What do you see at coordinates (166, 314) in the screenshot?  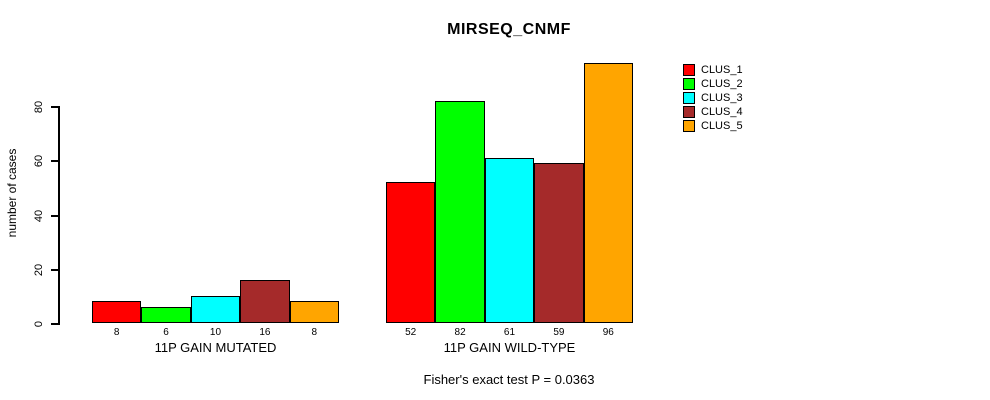 I see `bar-clus_2-group1` at bounding box center [166, 314].